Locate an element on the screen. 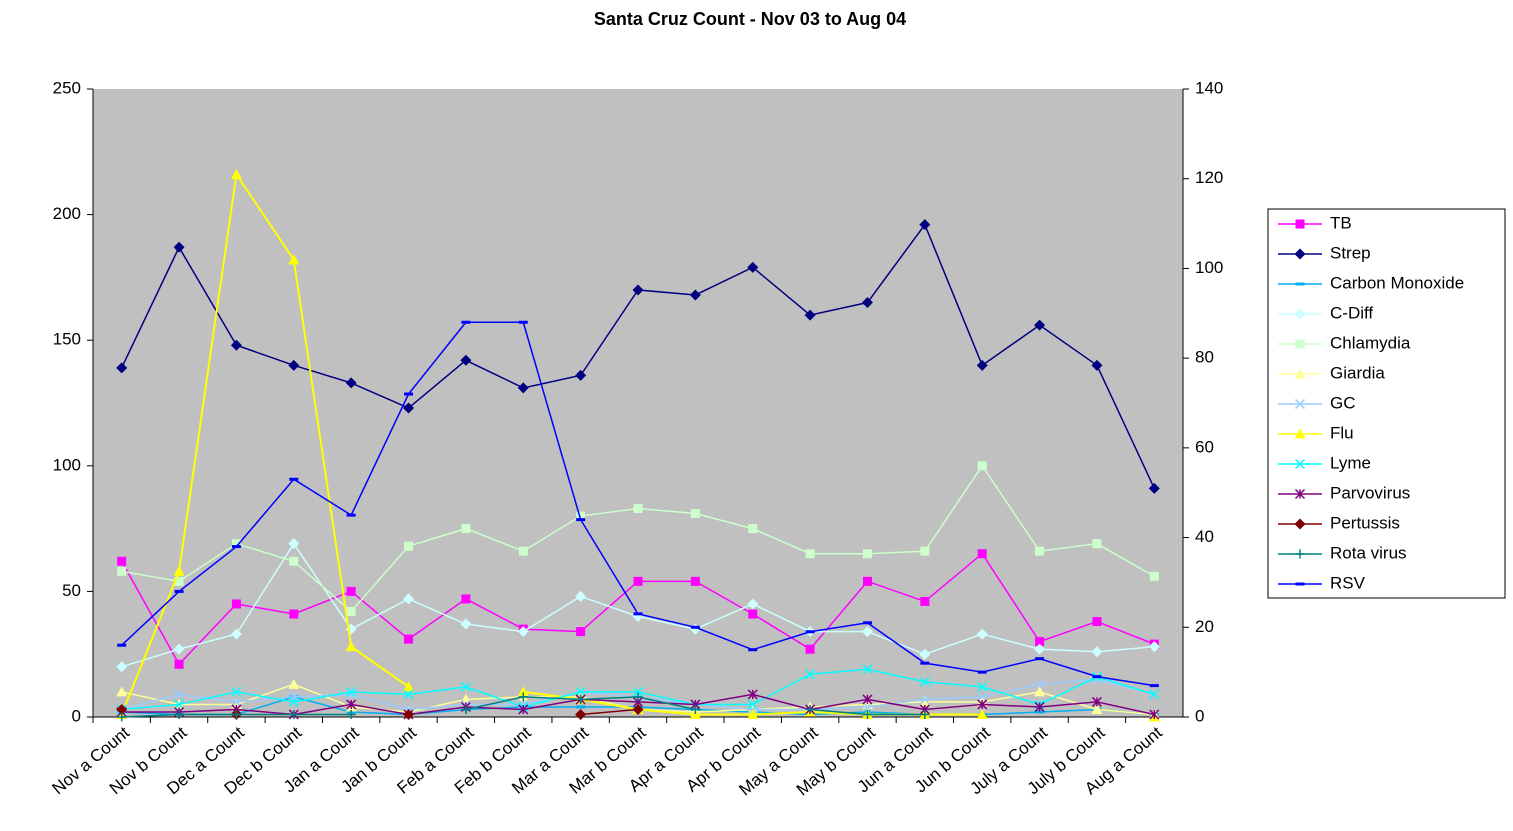 The image size is (1513, 831). legend-label: C-Diff is located at coordinates (1351, 312).